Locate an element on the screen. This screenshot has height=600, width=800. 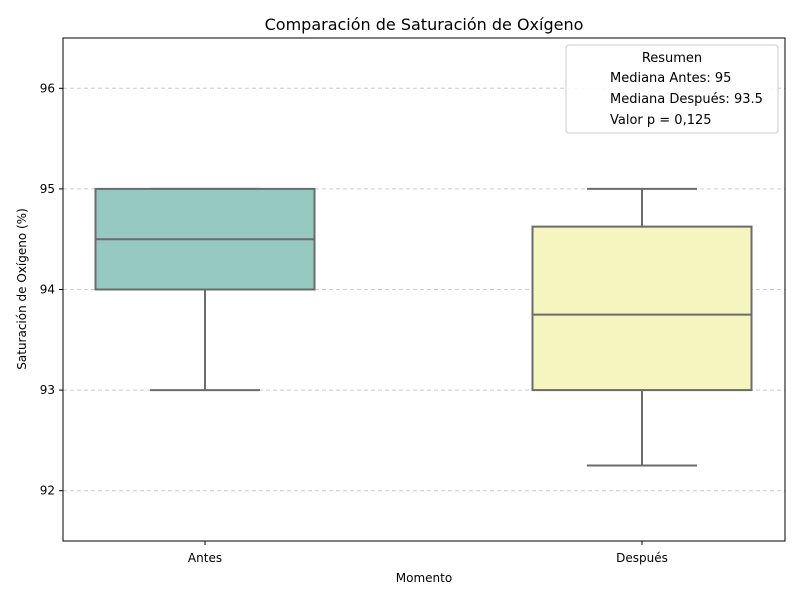
x-tick-label: Antes is located at coordinates (205, 558).